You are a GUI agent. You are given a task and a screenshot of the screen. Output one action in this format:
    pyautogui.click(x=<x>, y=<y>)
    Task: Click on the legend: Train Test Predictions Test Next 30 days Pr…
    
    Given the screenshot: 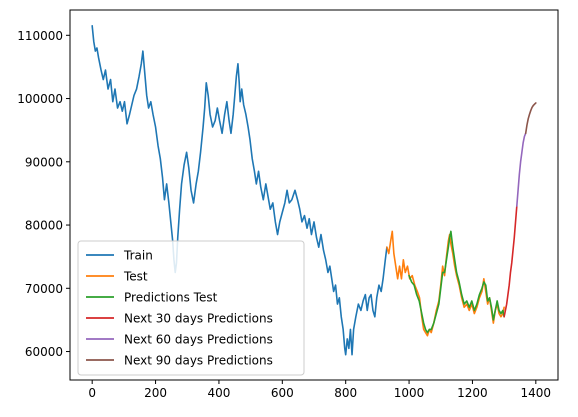 What is the action you would take?
    pyautogui.click(x=191, y=308)
    